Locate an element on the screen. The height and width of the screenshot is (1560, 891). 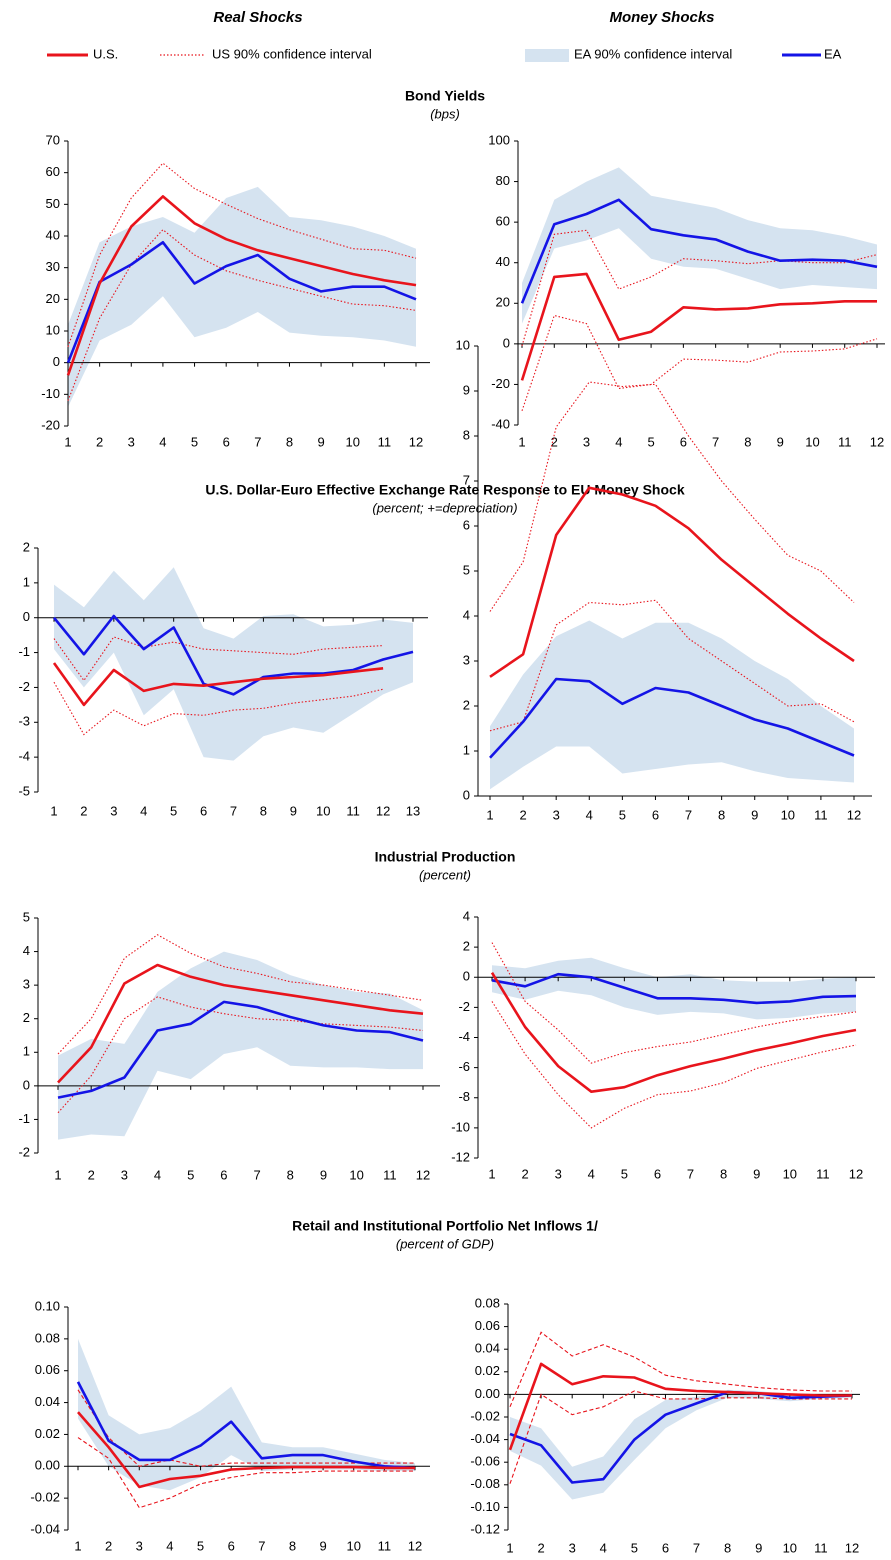
legend-swatch is located at coordinates (547, 55).